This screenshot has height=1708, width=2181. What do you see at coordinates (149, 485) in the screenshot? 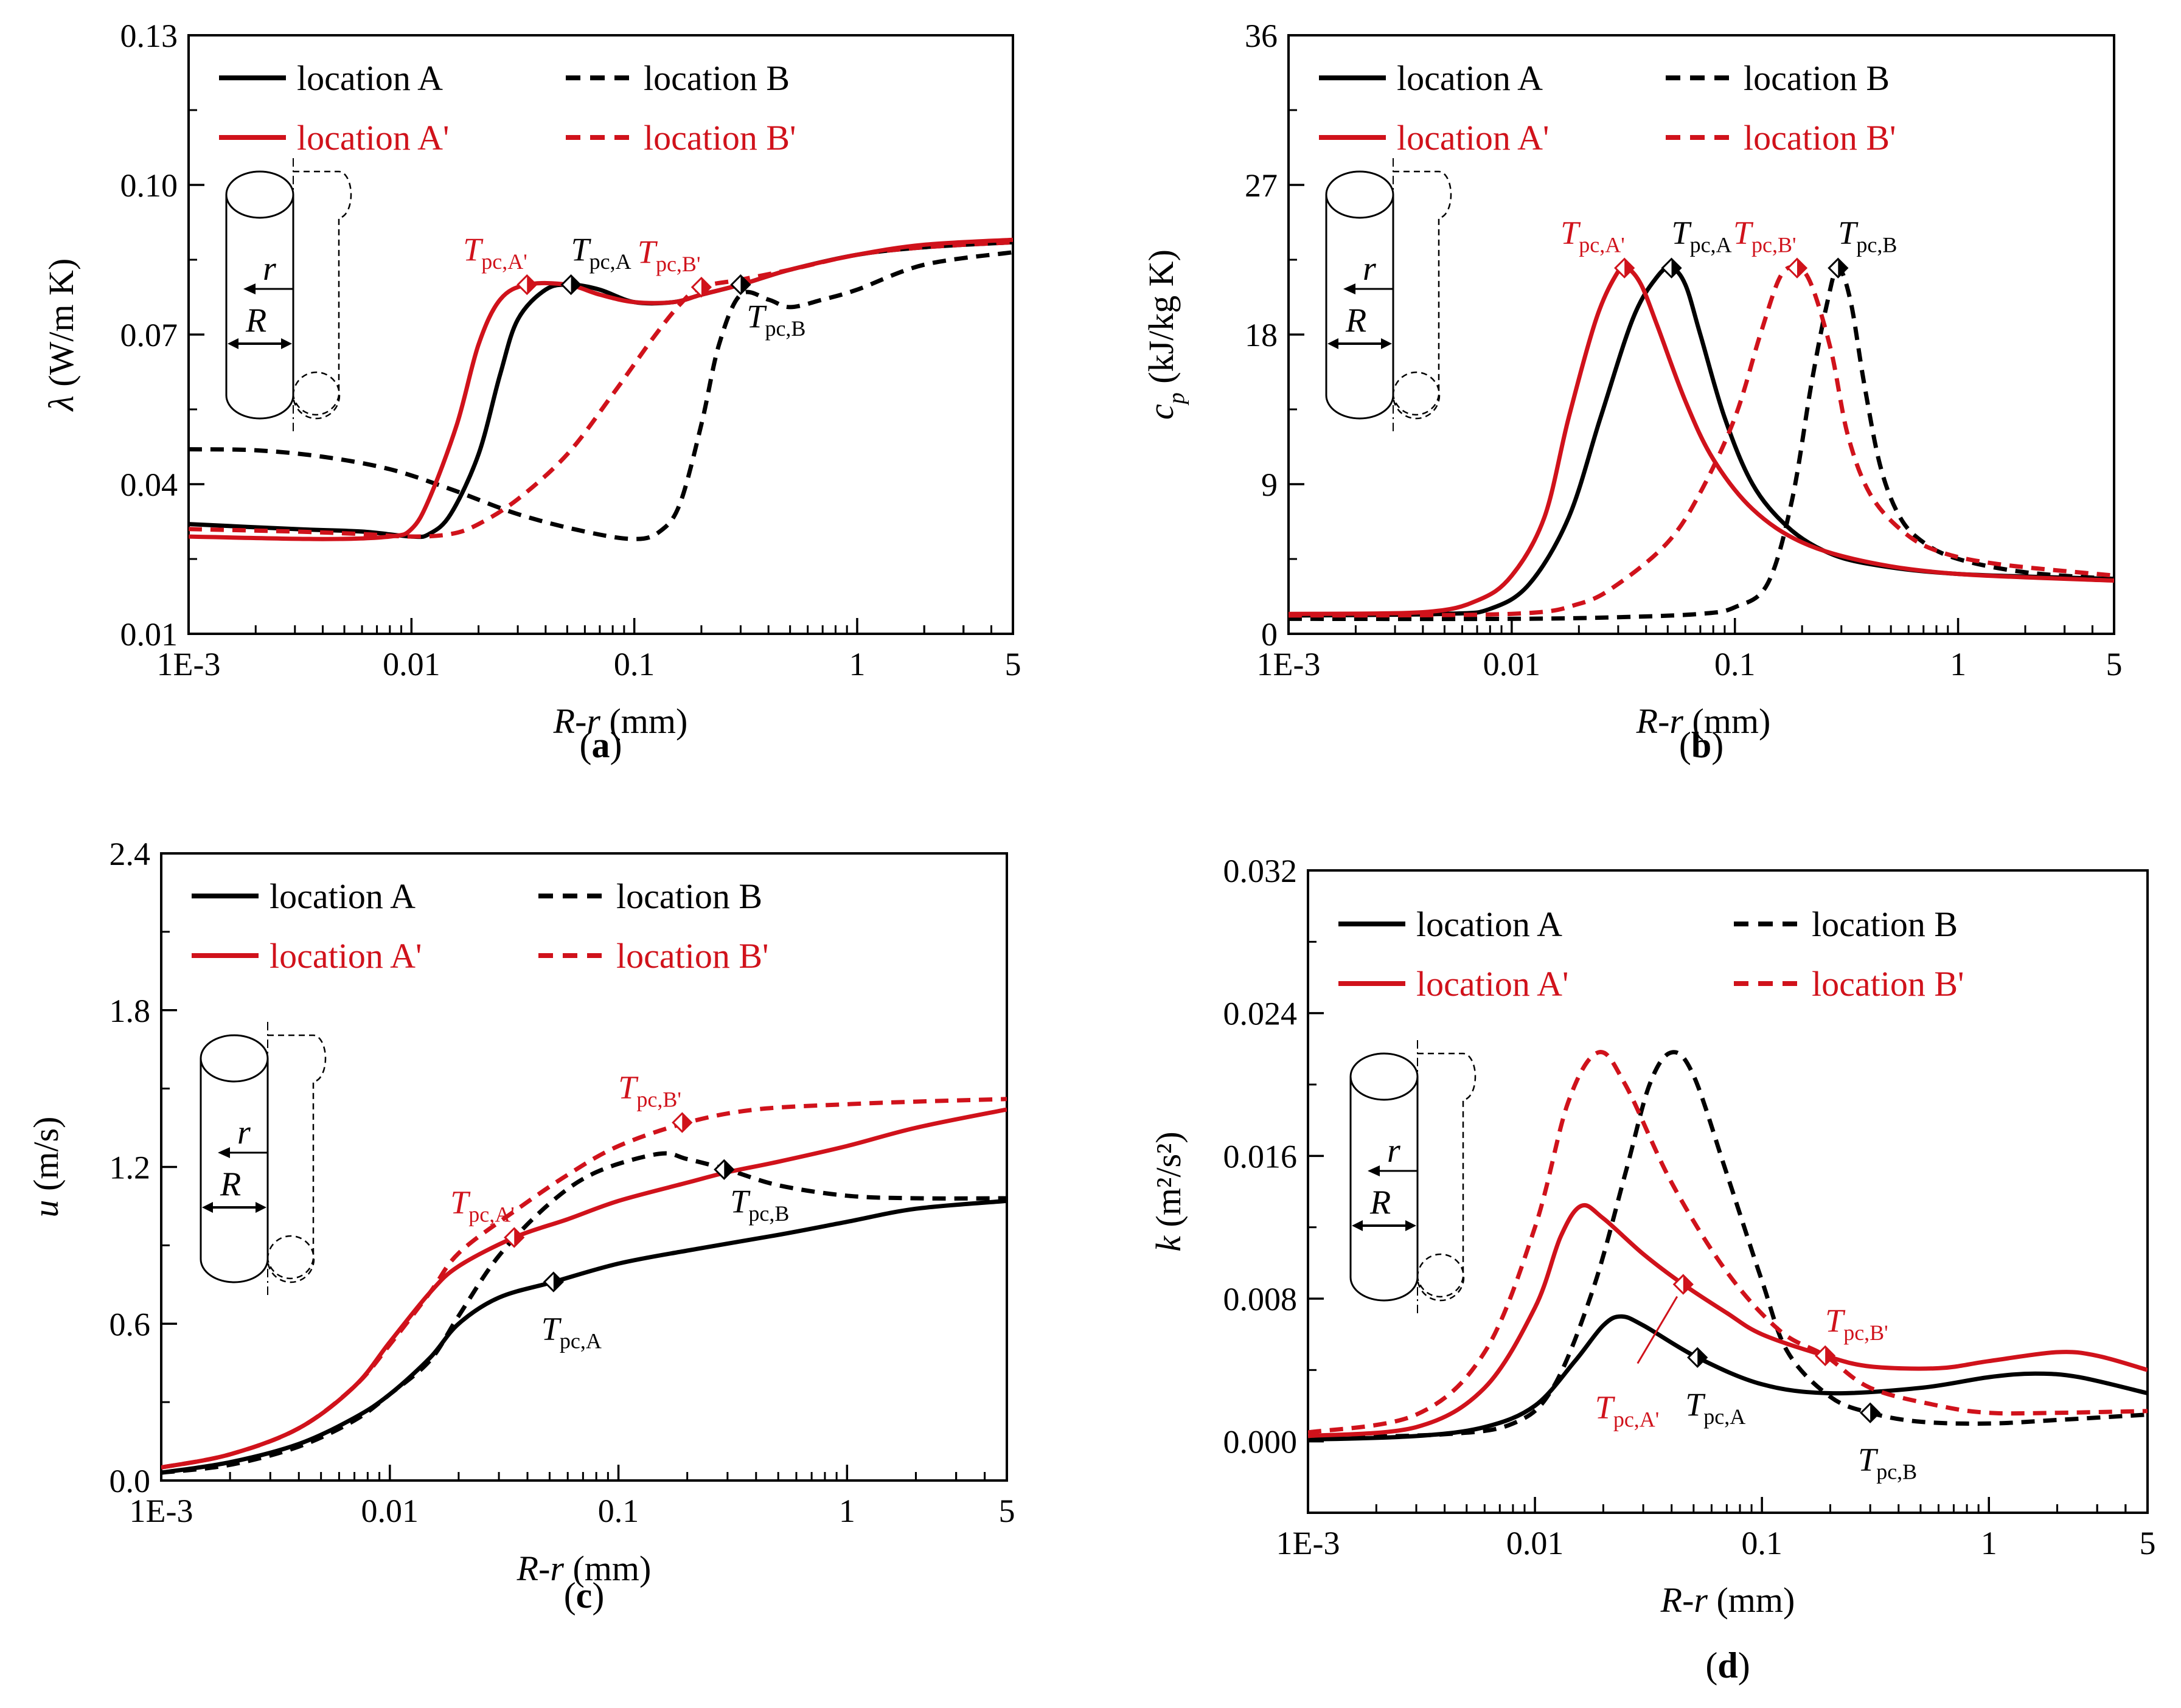
I see `y-tick-label: 0.04` at bounding box center [149, 485].